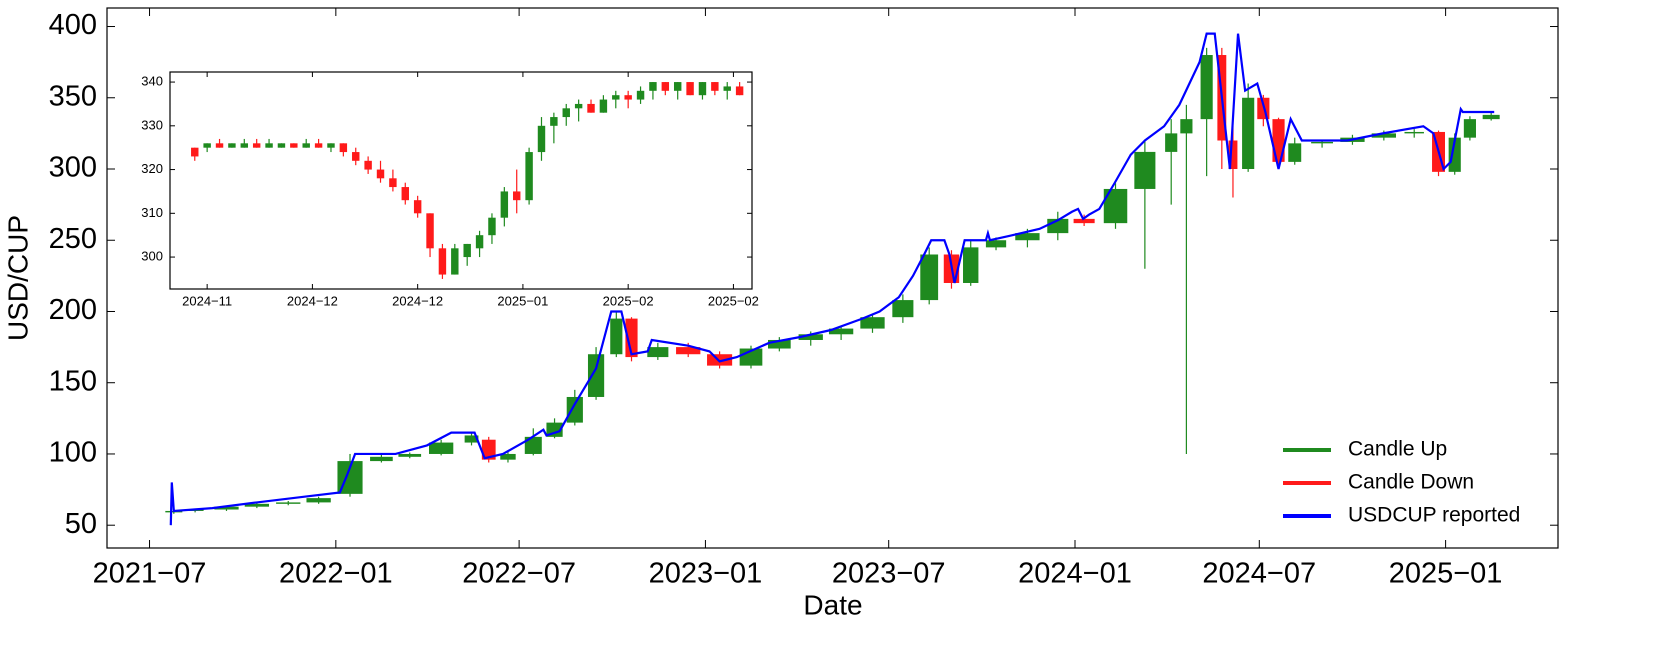 This screenshot has height=670, width=1661. What do you see at coordinates (889, 574) in the screenshot?
I see `x-tick-label: 2023−07` at bounding box center [889, 574].